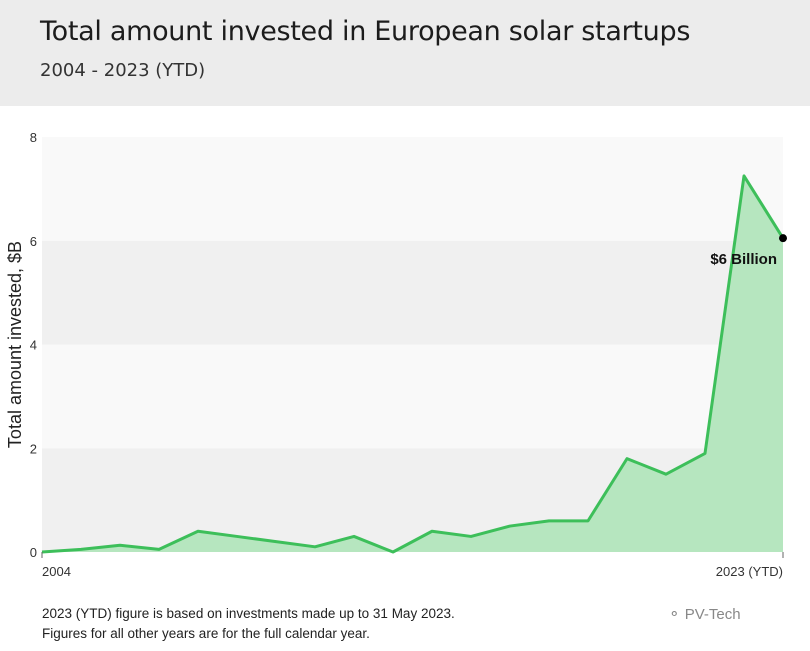  I want to click on annotation-label: $6 Billion, so click(743, 259).